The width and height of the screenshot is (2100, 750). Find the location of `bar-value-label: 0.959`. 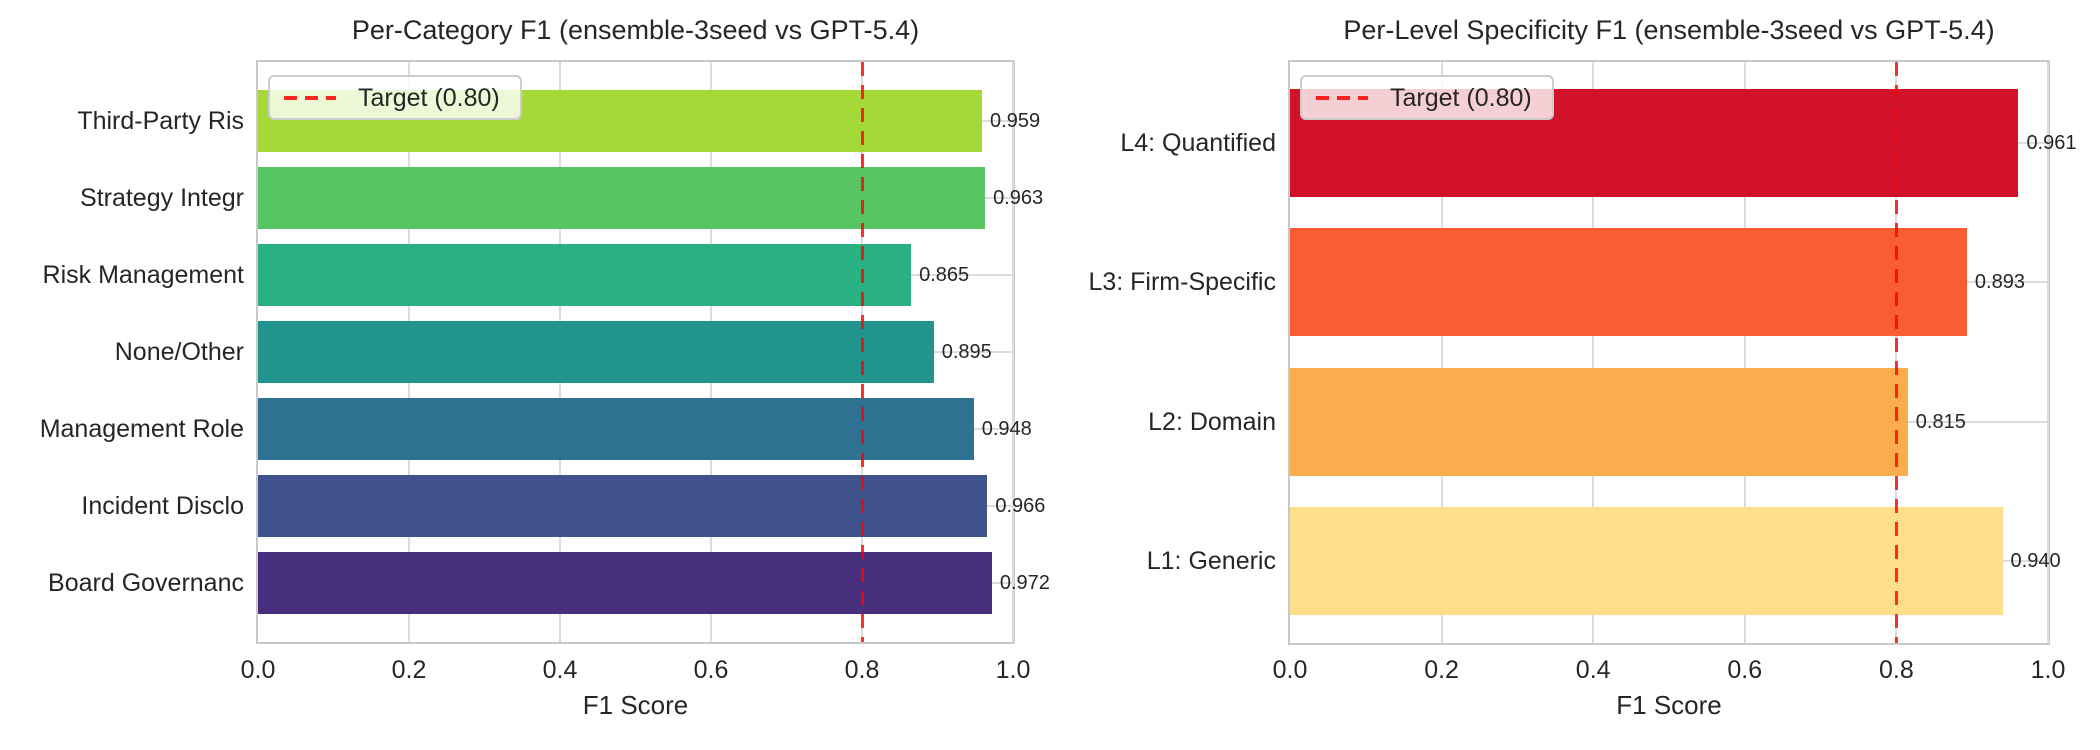

bar-value-label: 0.959 is located at coordinates (1015, 121).